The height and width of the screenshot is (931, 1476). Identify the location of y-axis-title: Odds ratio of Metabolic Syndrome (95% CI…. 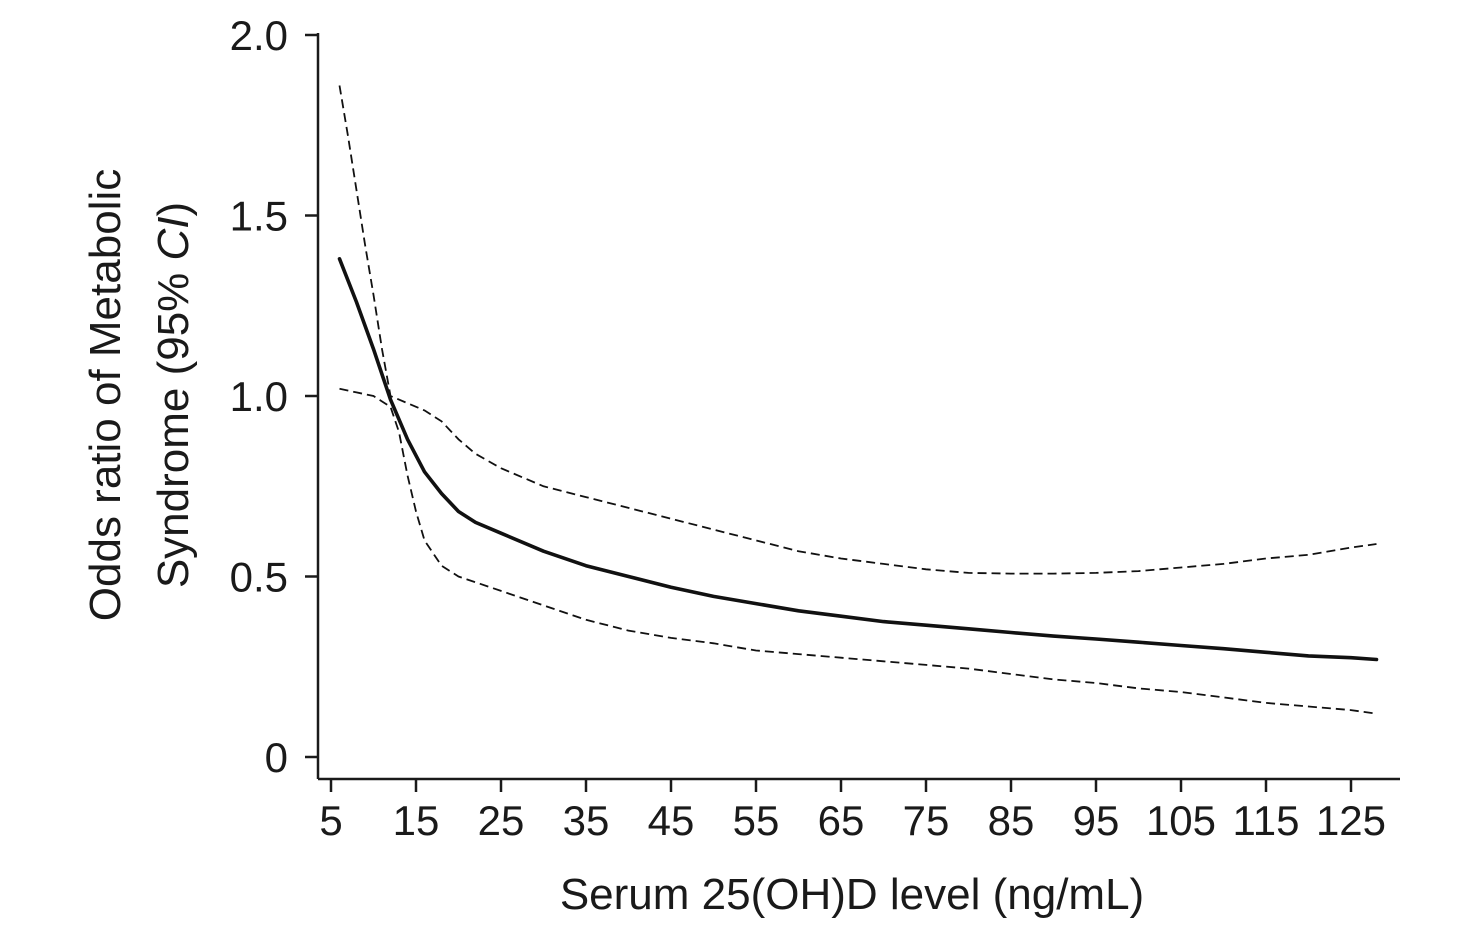
(139, 395).